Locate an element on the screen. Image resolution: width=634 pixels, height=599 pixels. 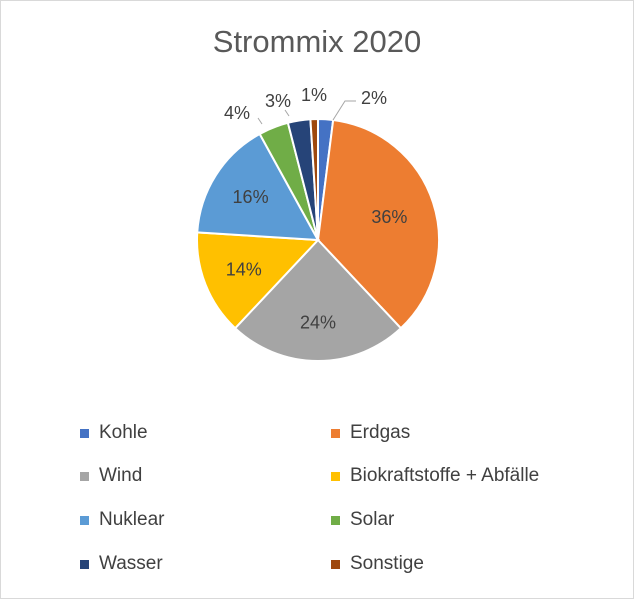
legend-label-biokraftstoffe-abf-lle: Biokraftstoffe + Abfälle is located at coordinates (445, 475).